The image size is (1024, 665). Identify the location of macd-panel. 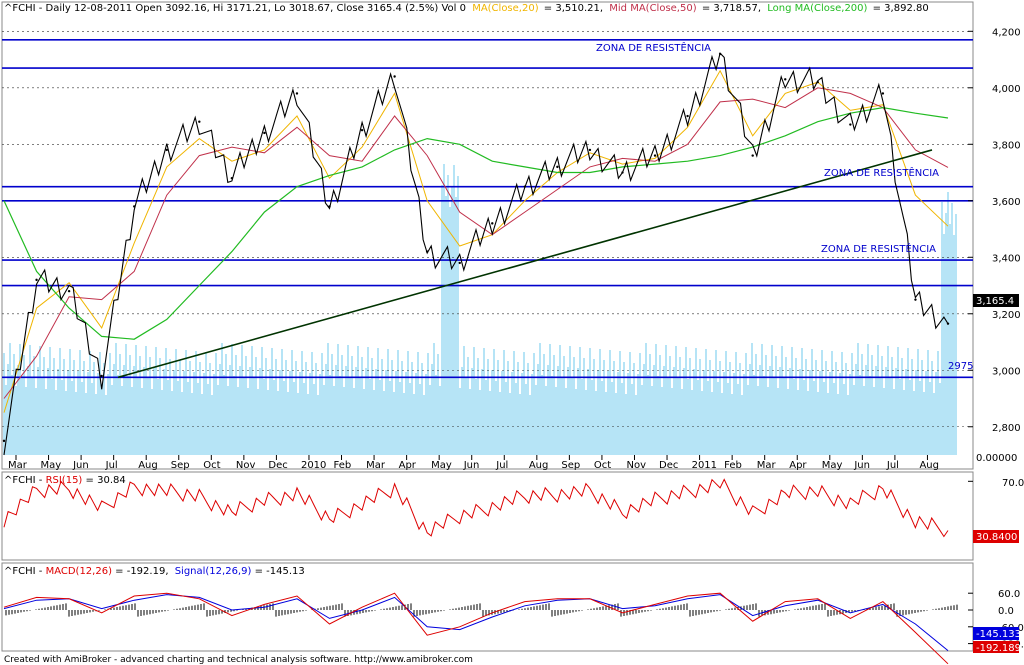
(487, 607).